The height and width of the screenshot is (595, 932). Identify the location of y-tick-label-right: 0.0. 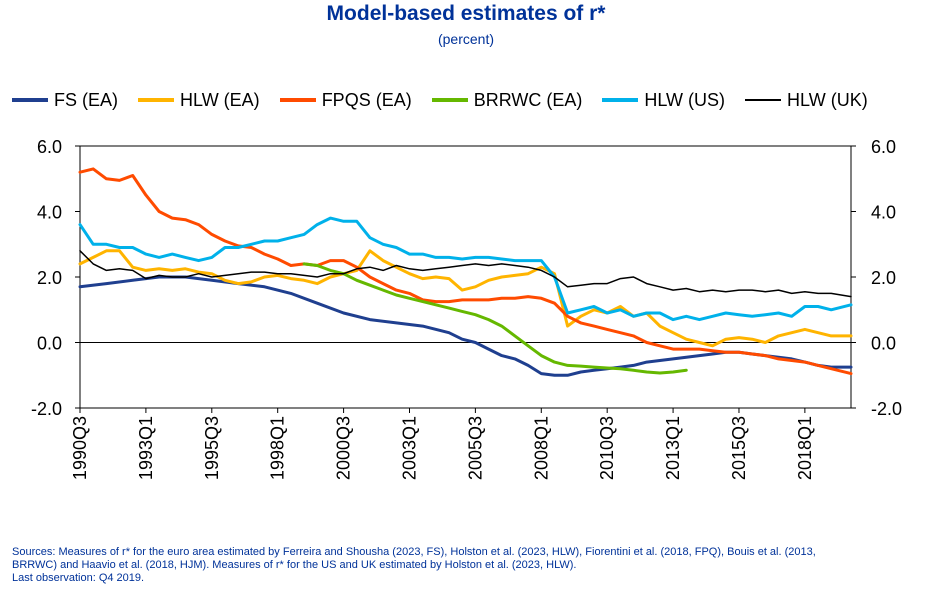
(883, 344).